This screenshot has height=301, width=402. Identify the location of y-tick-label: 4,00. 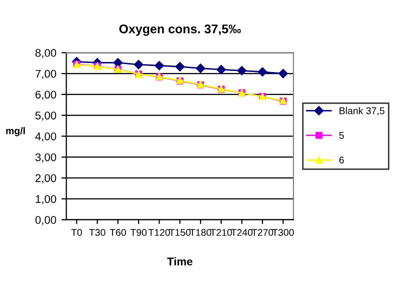
(45, 137).